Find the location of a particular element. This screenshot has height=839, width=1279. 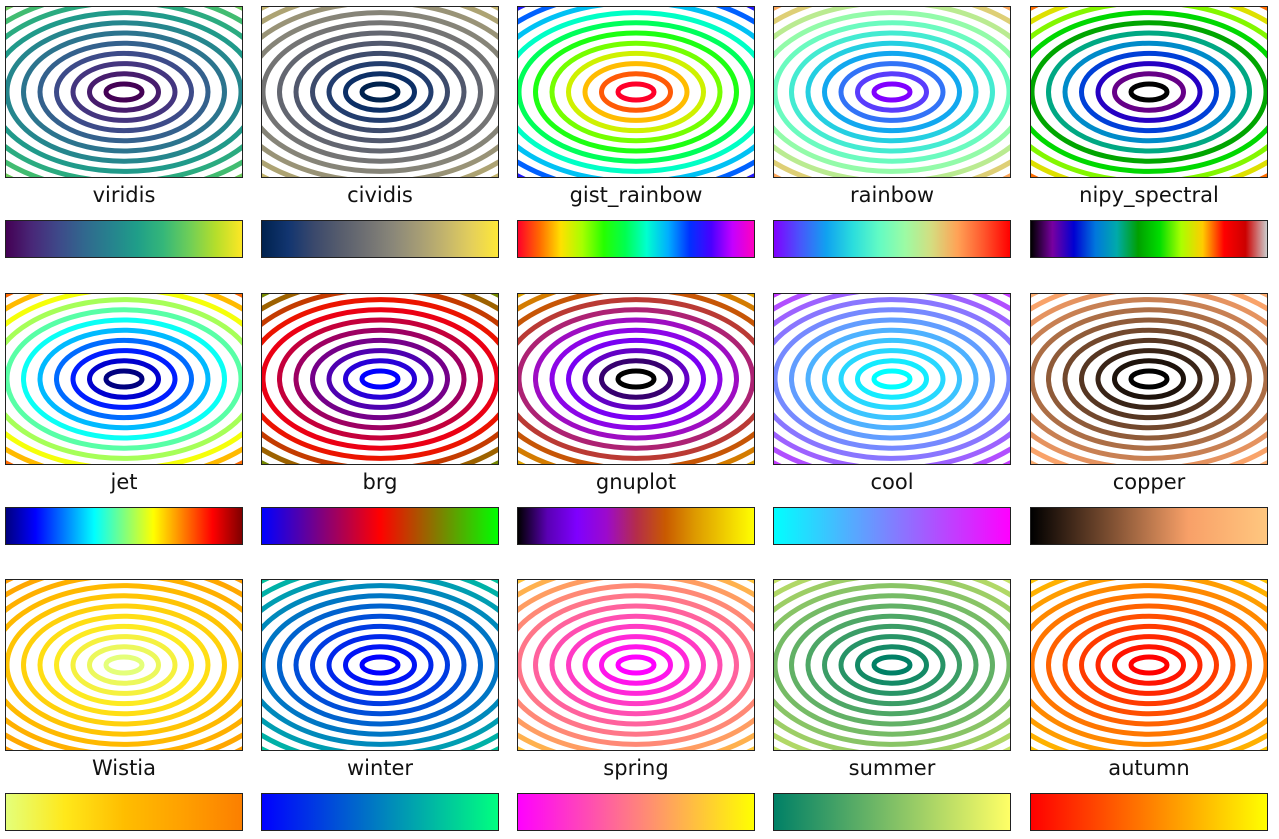

colormap-title: cool is located at coordinates (892, 482).